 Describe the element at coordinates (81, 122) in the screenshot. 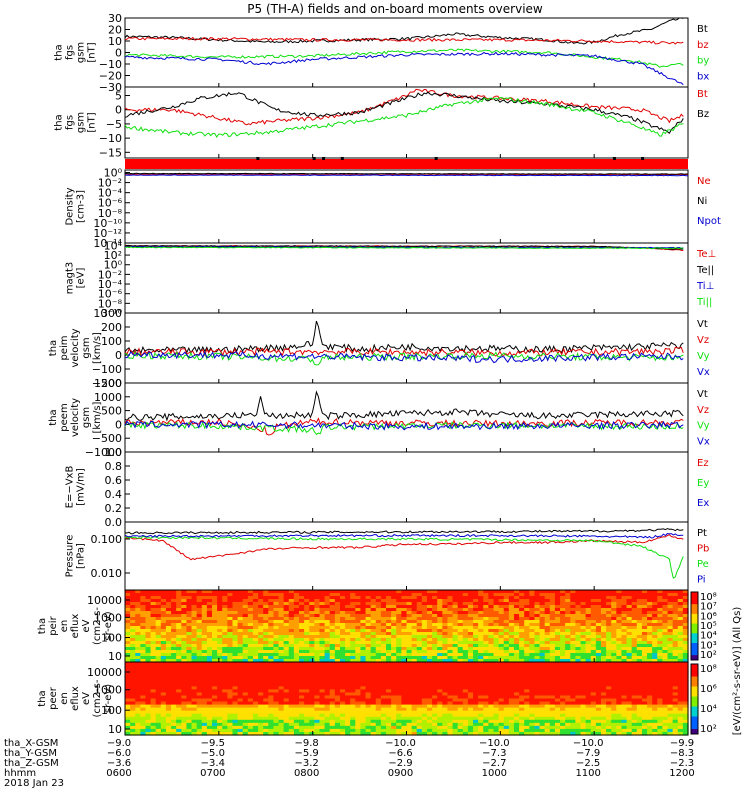

I see `y-axis-label: gsm` at that location.